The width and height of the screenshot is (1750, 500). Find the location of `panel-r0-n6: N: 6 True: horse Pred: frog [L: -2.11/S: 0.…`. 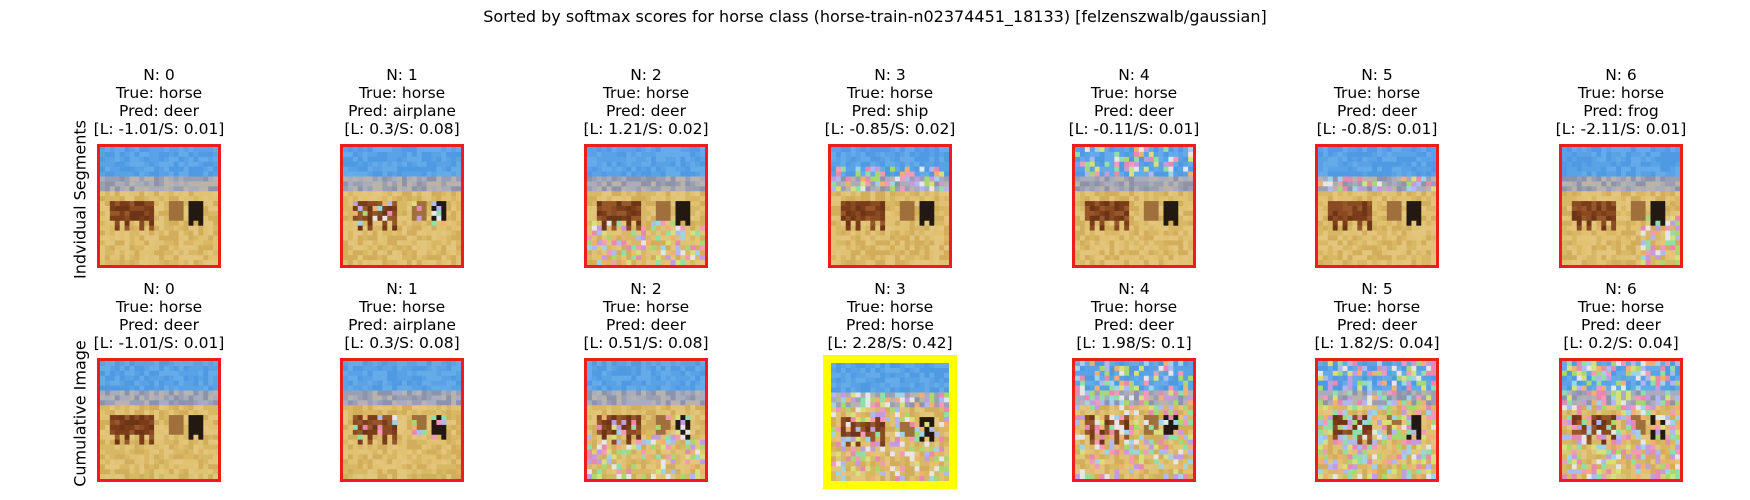

panel-r0-n6: N: 6 True: horse Pred: frog [L: -2.11/S: 0.… is located at coordinates (1621, 167).